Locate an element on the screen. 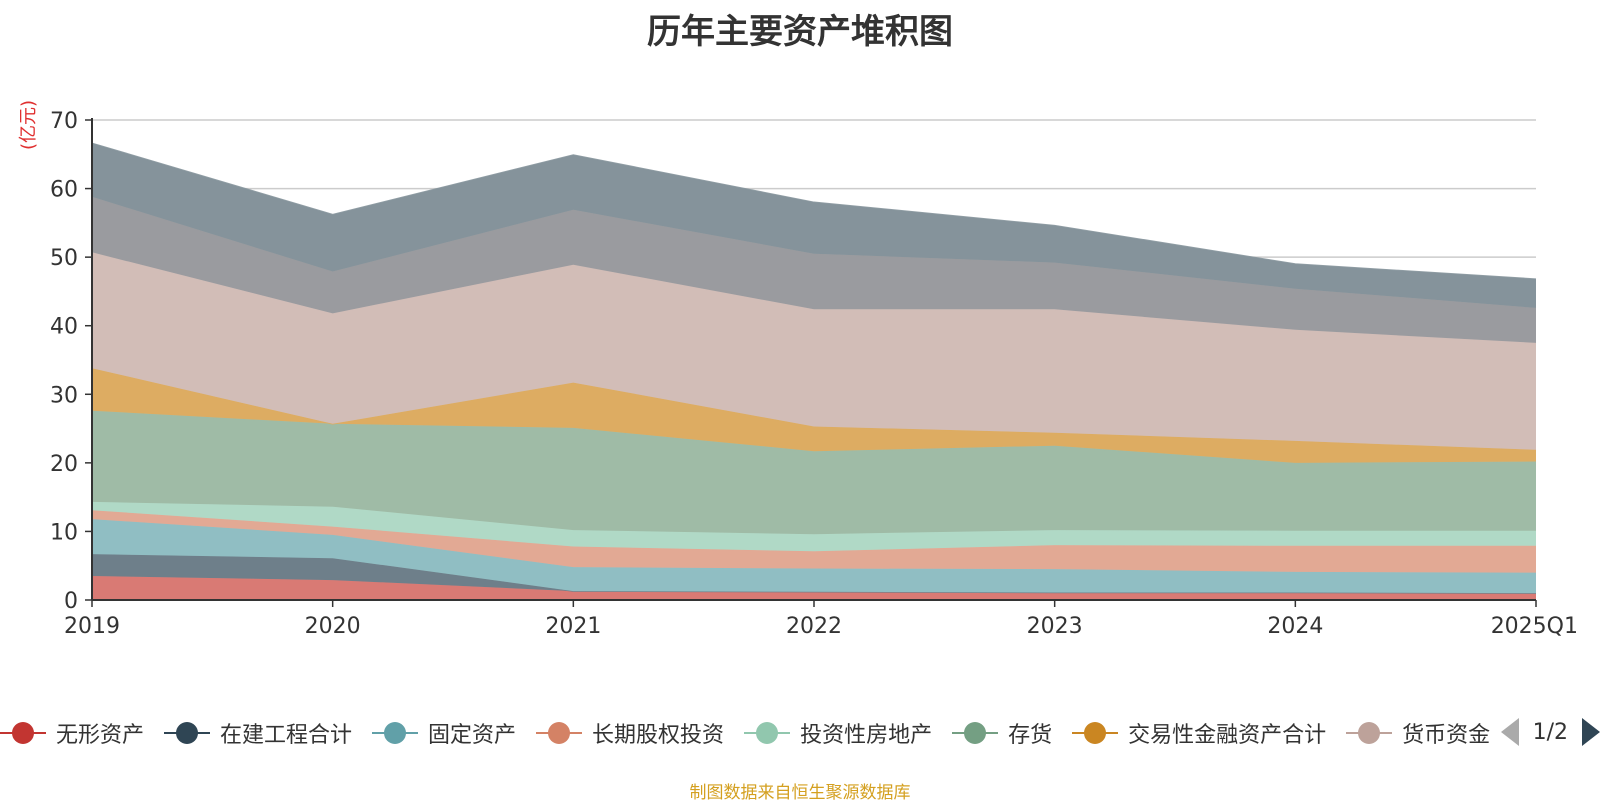 The height and width of the screenshot is (803, 1600). legend-item: 无形资产 is located at coordinates (72, 733).